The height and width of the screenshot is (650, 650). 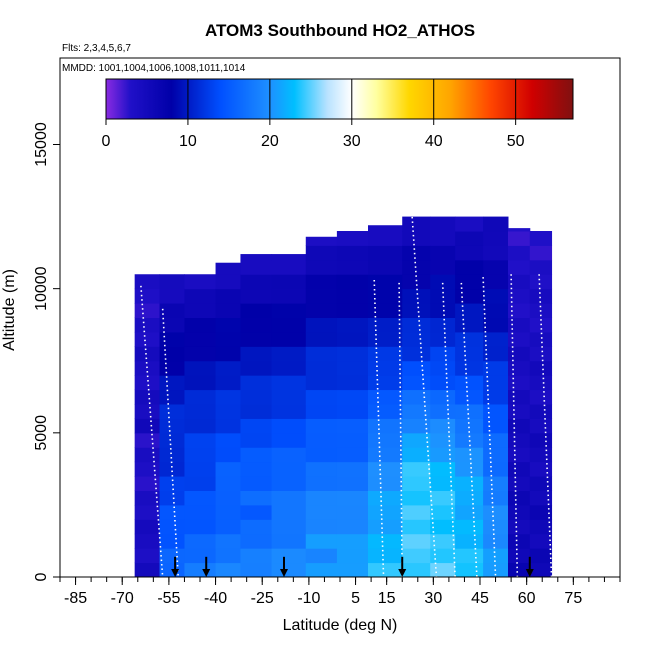 I want to click on x-tick-label: 5, so click(x=355, y=598).